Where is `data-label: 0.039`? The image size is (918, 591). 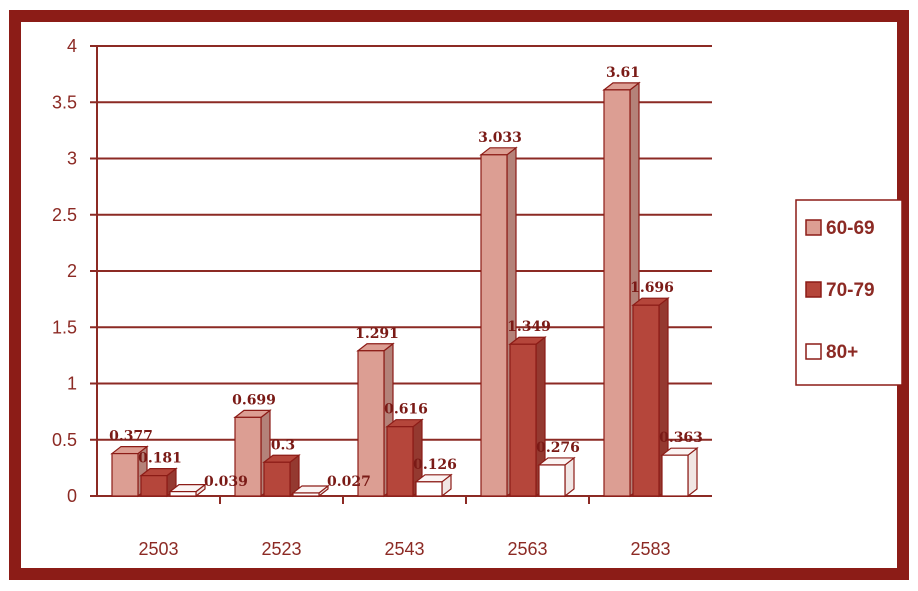 data-label: 0.039 is located at coordinates (226, 482).